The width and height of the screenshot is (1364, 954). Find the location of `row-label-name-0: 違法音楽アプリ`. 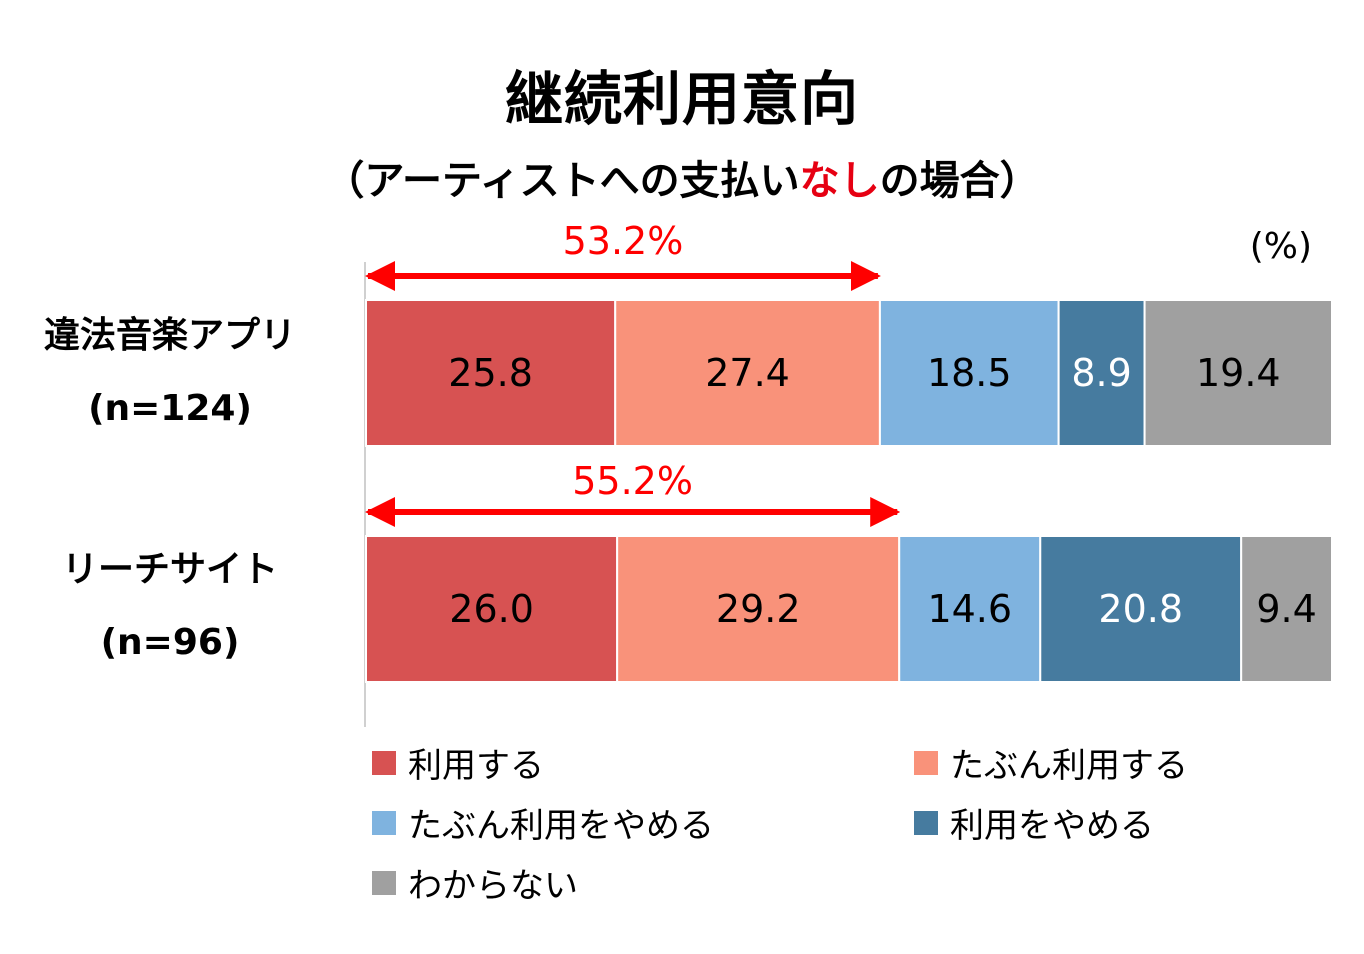

row-label-name-0: 違法音楽アプリ is located at coordinates (169, 335).